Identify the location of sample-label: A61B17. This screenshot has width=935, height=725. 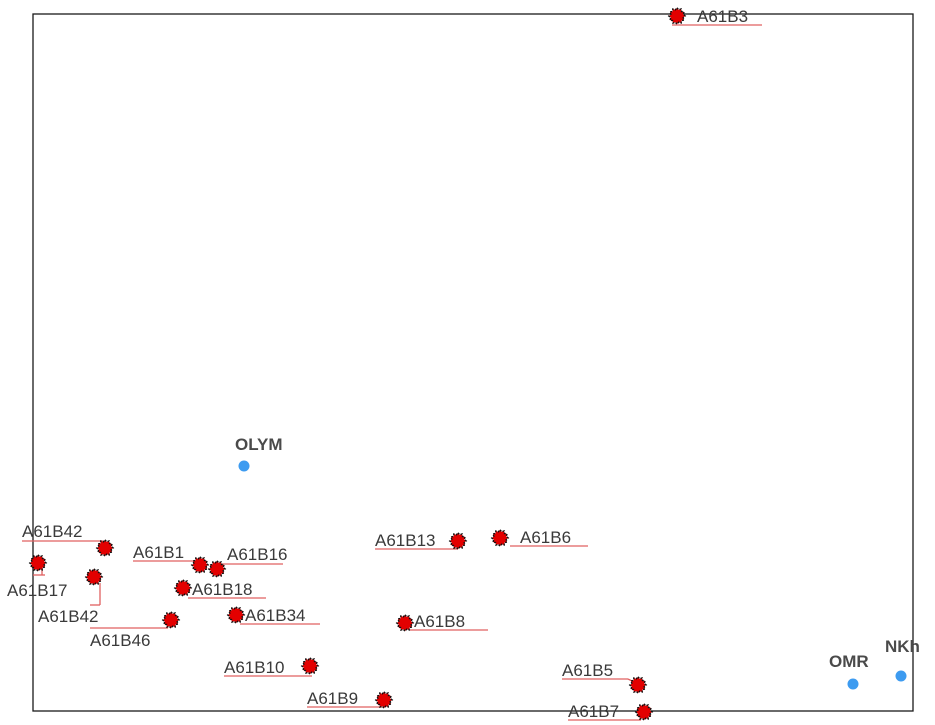
(37, 590).